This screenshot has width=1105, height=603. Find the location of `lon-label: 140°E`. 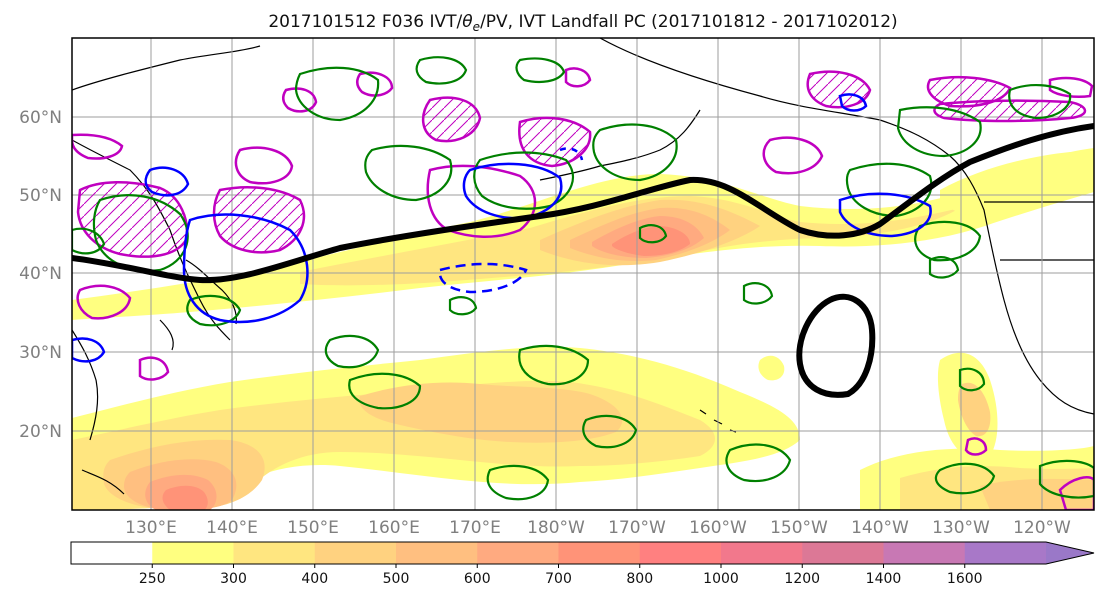

lon-label: 140°E is located at coordinates (232, 528).